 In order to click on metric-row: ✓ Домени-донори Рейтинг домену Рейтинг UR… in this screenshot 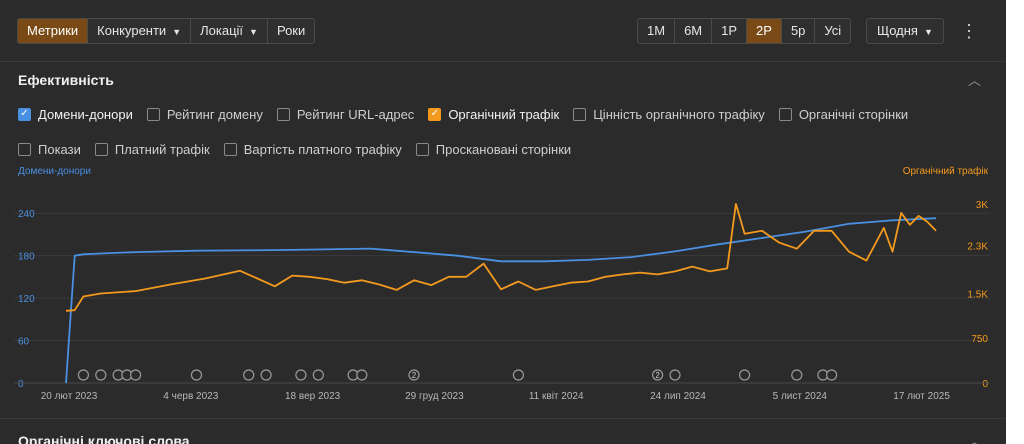, I will do `click(498, 114)`.